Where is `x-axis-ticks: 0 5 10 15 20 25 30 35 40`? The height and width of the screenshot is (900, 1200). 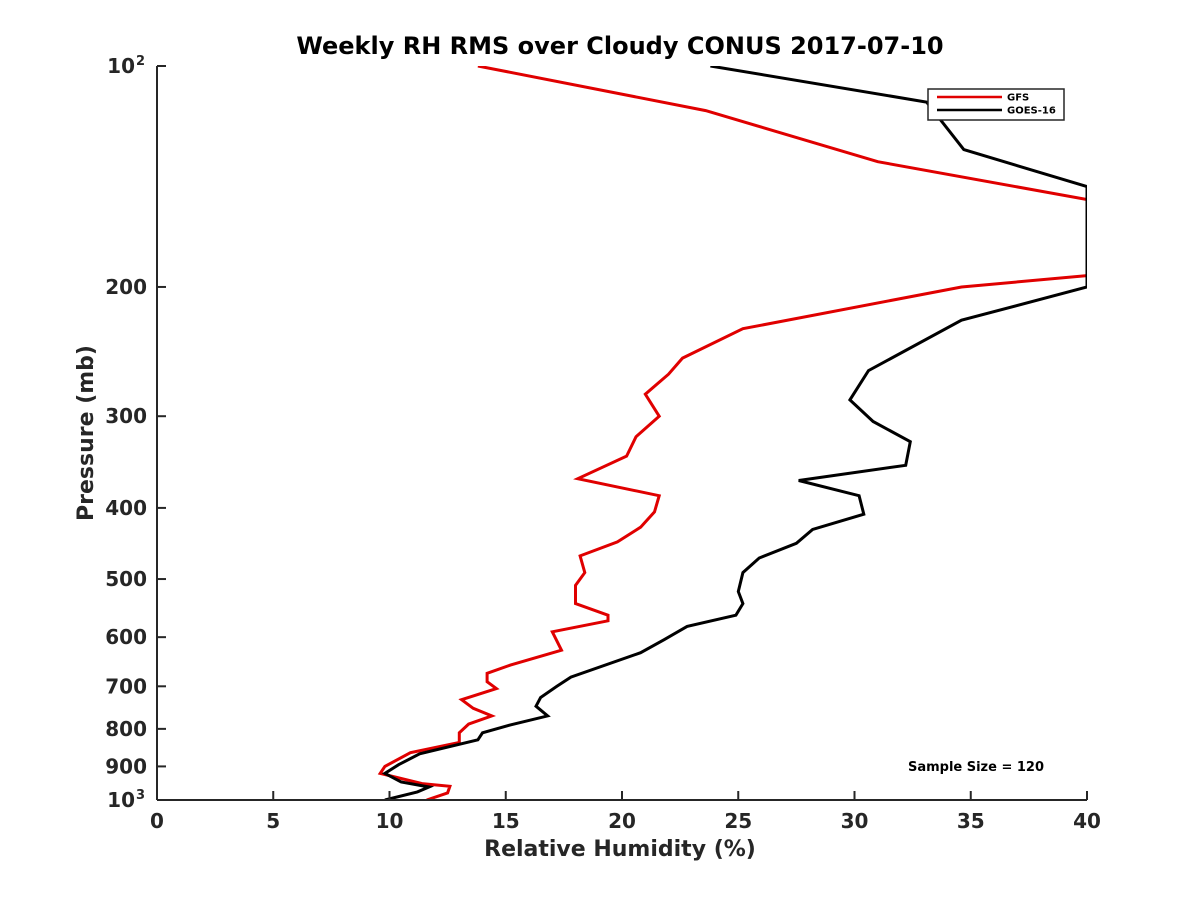 x-axis-ticks: 0 5 10 15 20 25 30 35 40 is located at coordinates (625, 812).